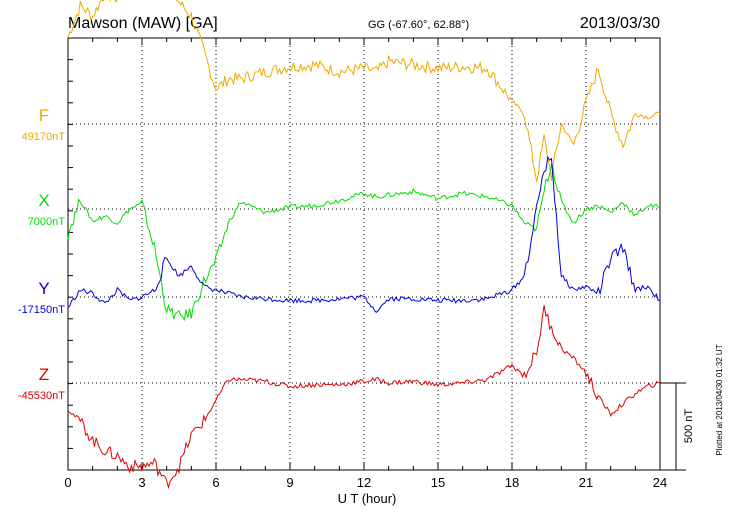 This screenshot has height=520, width=730. Describe the element at coordinates (41, 310) in the screenshot. I see `series-baseline-Y: -17150nT` at that location.